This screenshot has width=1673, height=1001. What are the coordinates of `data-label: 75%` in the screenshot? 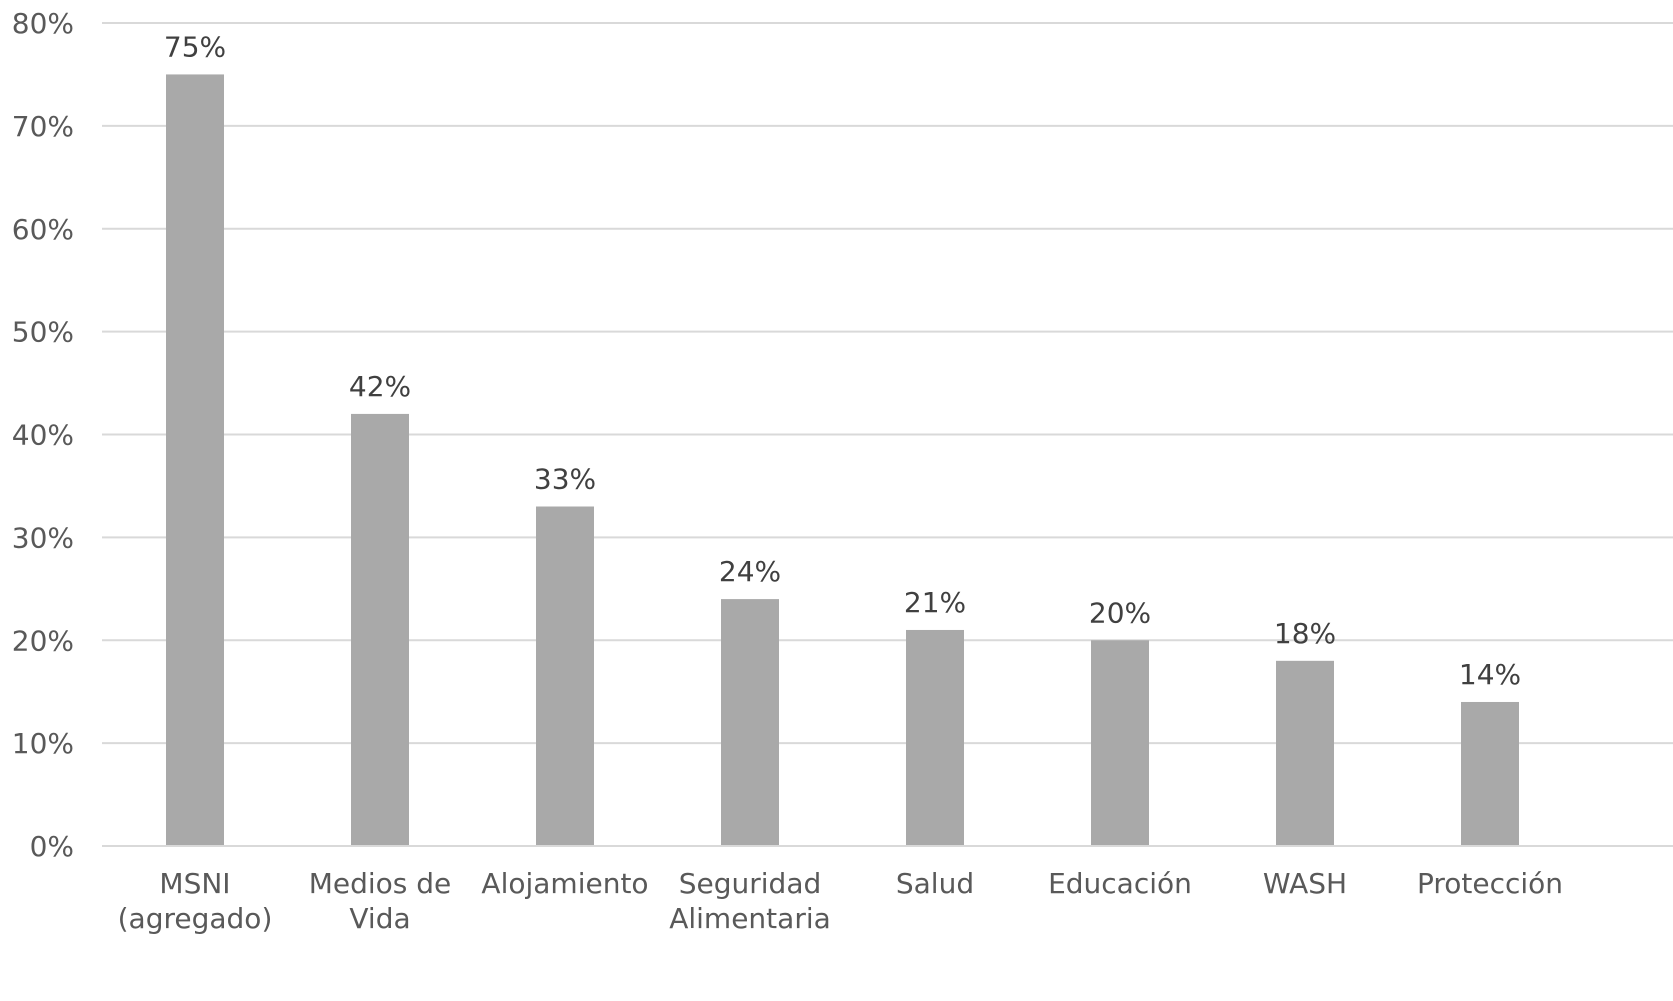 It's located at (195, 46).